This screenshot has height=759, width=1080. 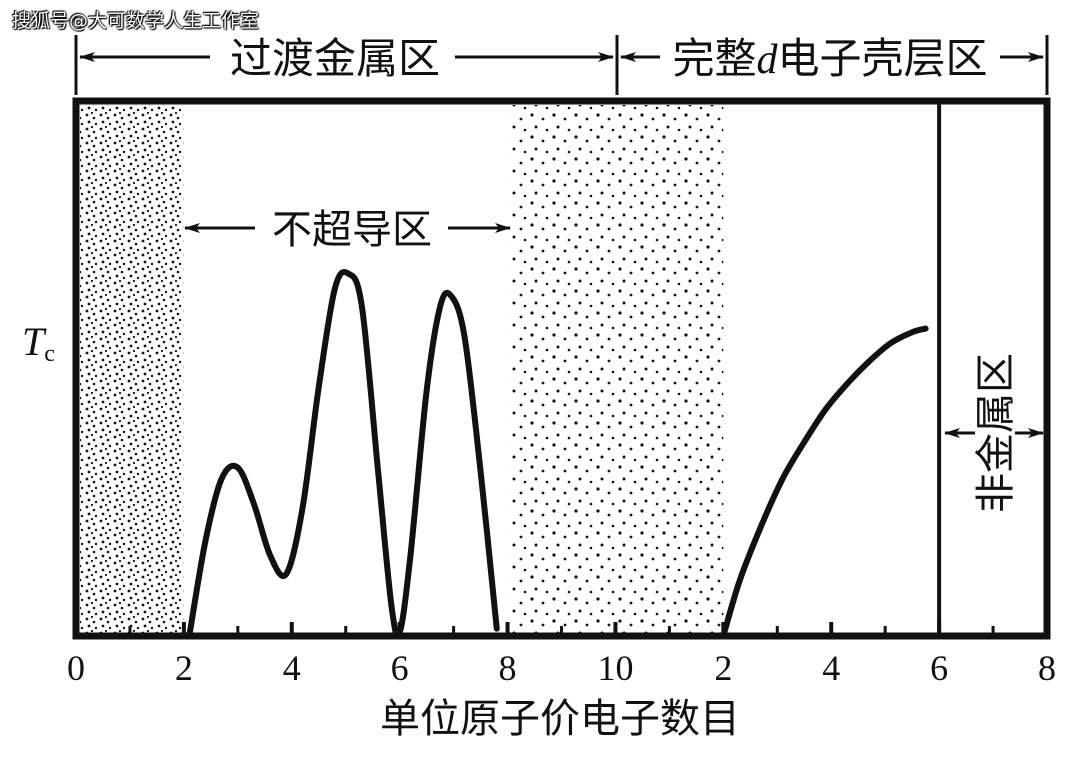 What do you see at coordinates (352, 230) in the screenshot?
I see `non-super-label: 不超导区` at bounding box center [352, 230].